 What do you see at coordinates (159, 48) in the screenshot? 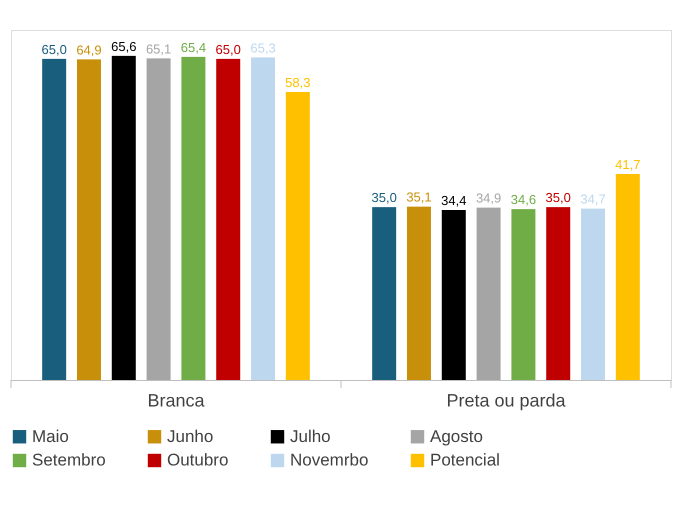
I see `data-label: 65,1` at bounding box center [159, 48].